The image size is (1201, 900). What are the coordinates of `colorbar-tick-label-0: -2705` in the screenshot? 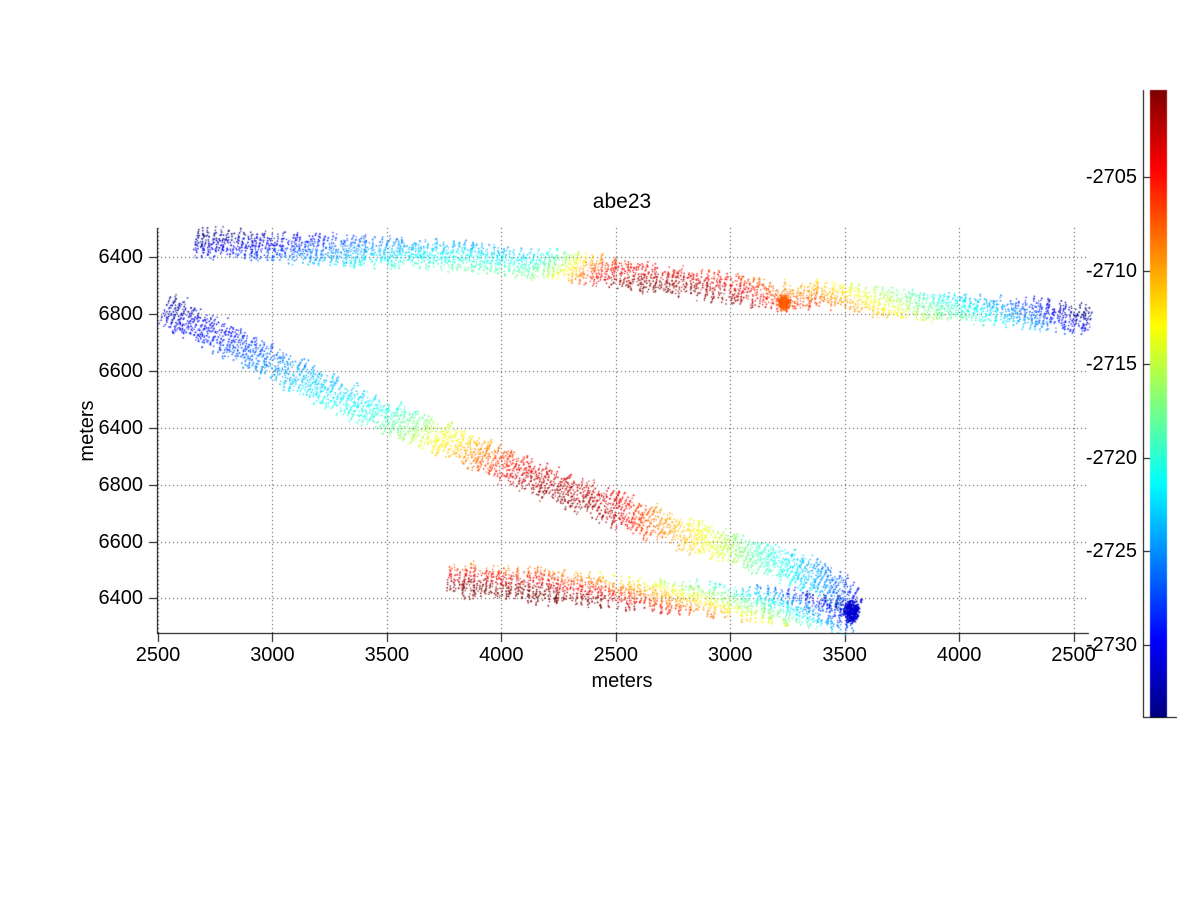 It's located at (1111, 177).